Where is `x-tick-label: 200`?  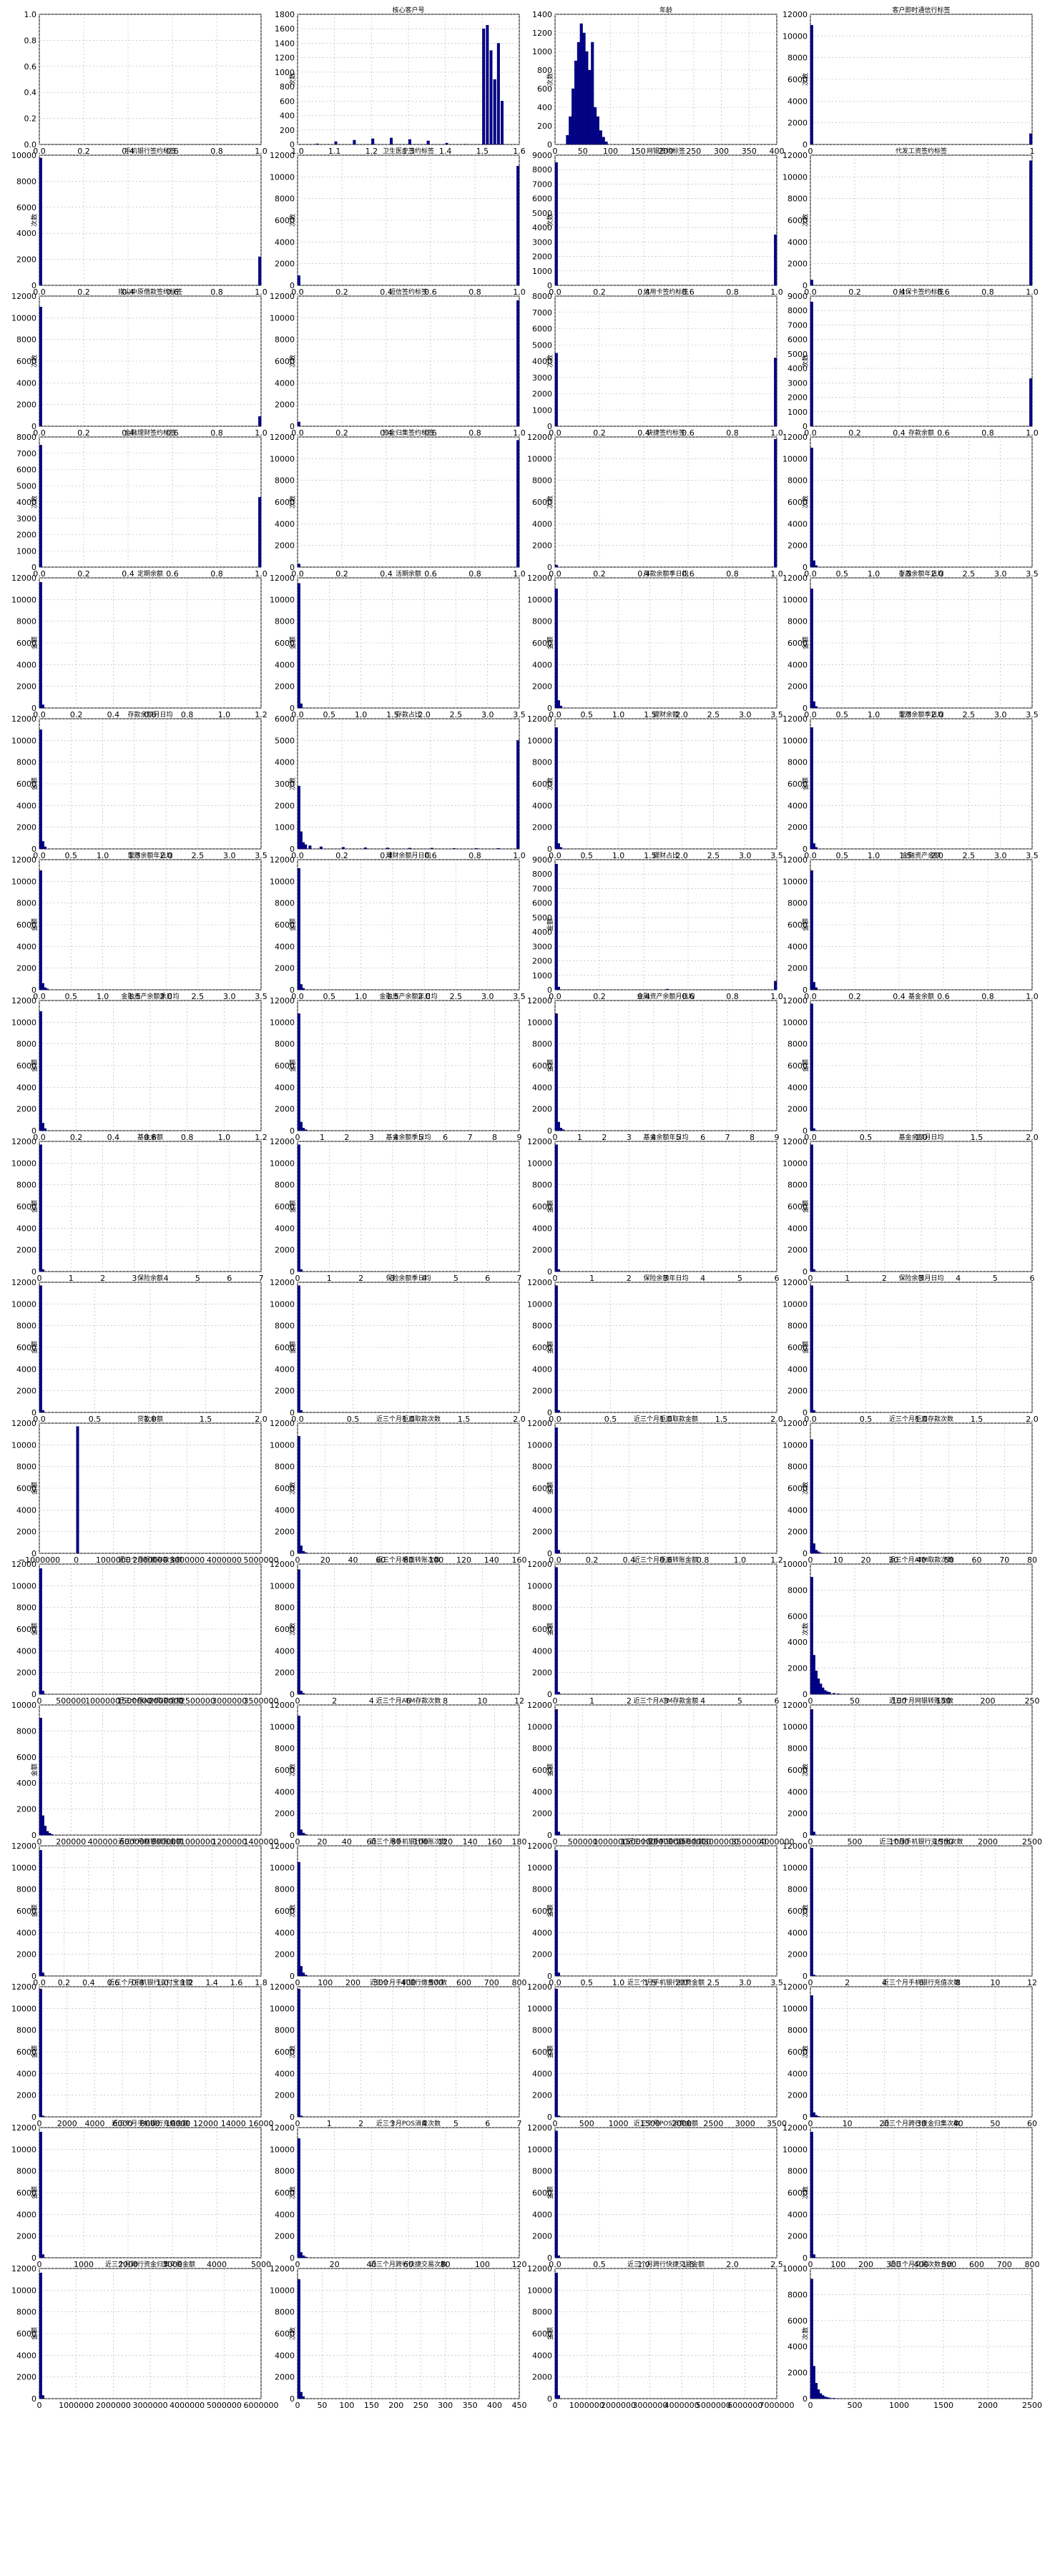
x-tick-label: 200 is located at coordinates (666, 151).